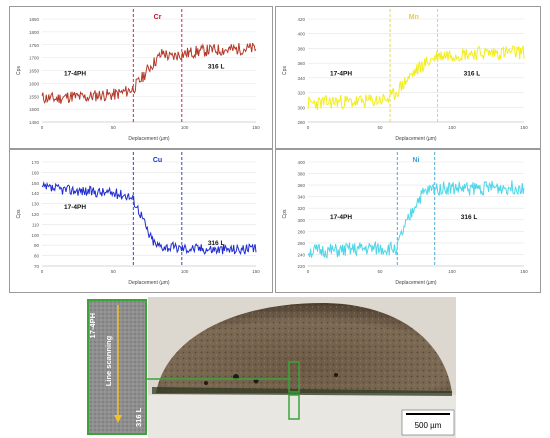  Describe the element at coordinates (302, 391) in the screenshot. I see `fusion-band` at that location.